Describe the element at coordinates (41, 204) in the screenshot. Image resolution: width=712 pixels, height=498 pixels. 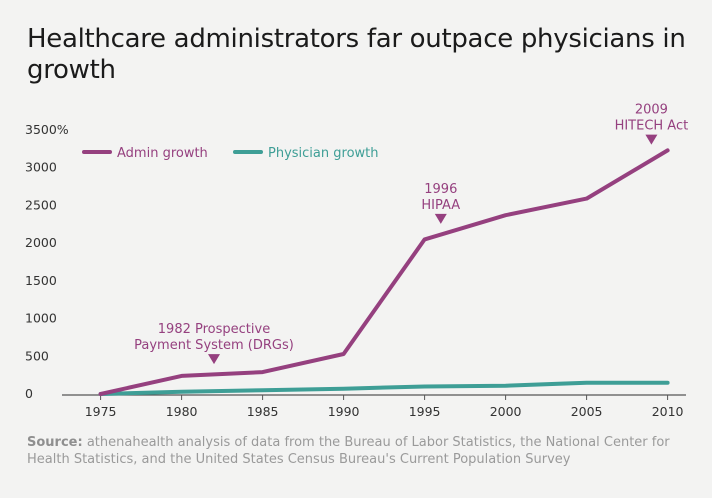
I see `y-tick-label: 2500` at that location.